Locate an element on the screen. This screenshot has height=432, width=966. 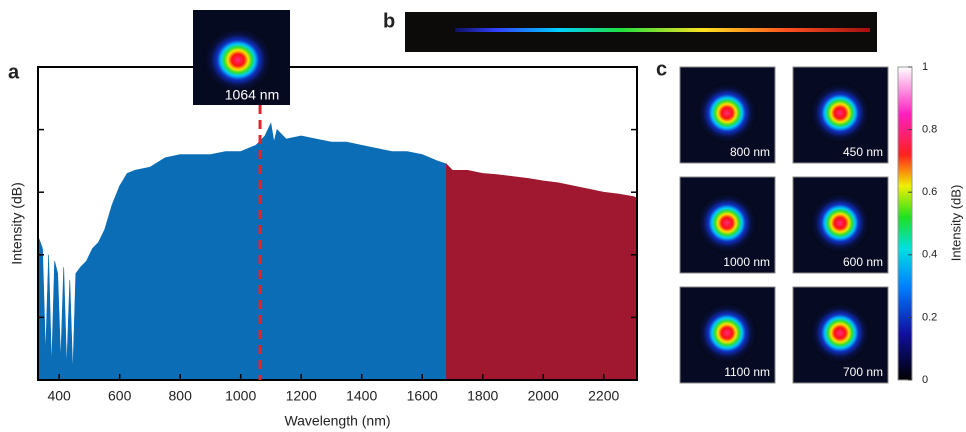
inset-beam is located at coordinates (238, 60).